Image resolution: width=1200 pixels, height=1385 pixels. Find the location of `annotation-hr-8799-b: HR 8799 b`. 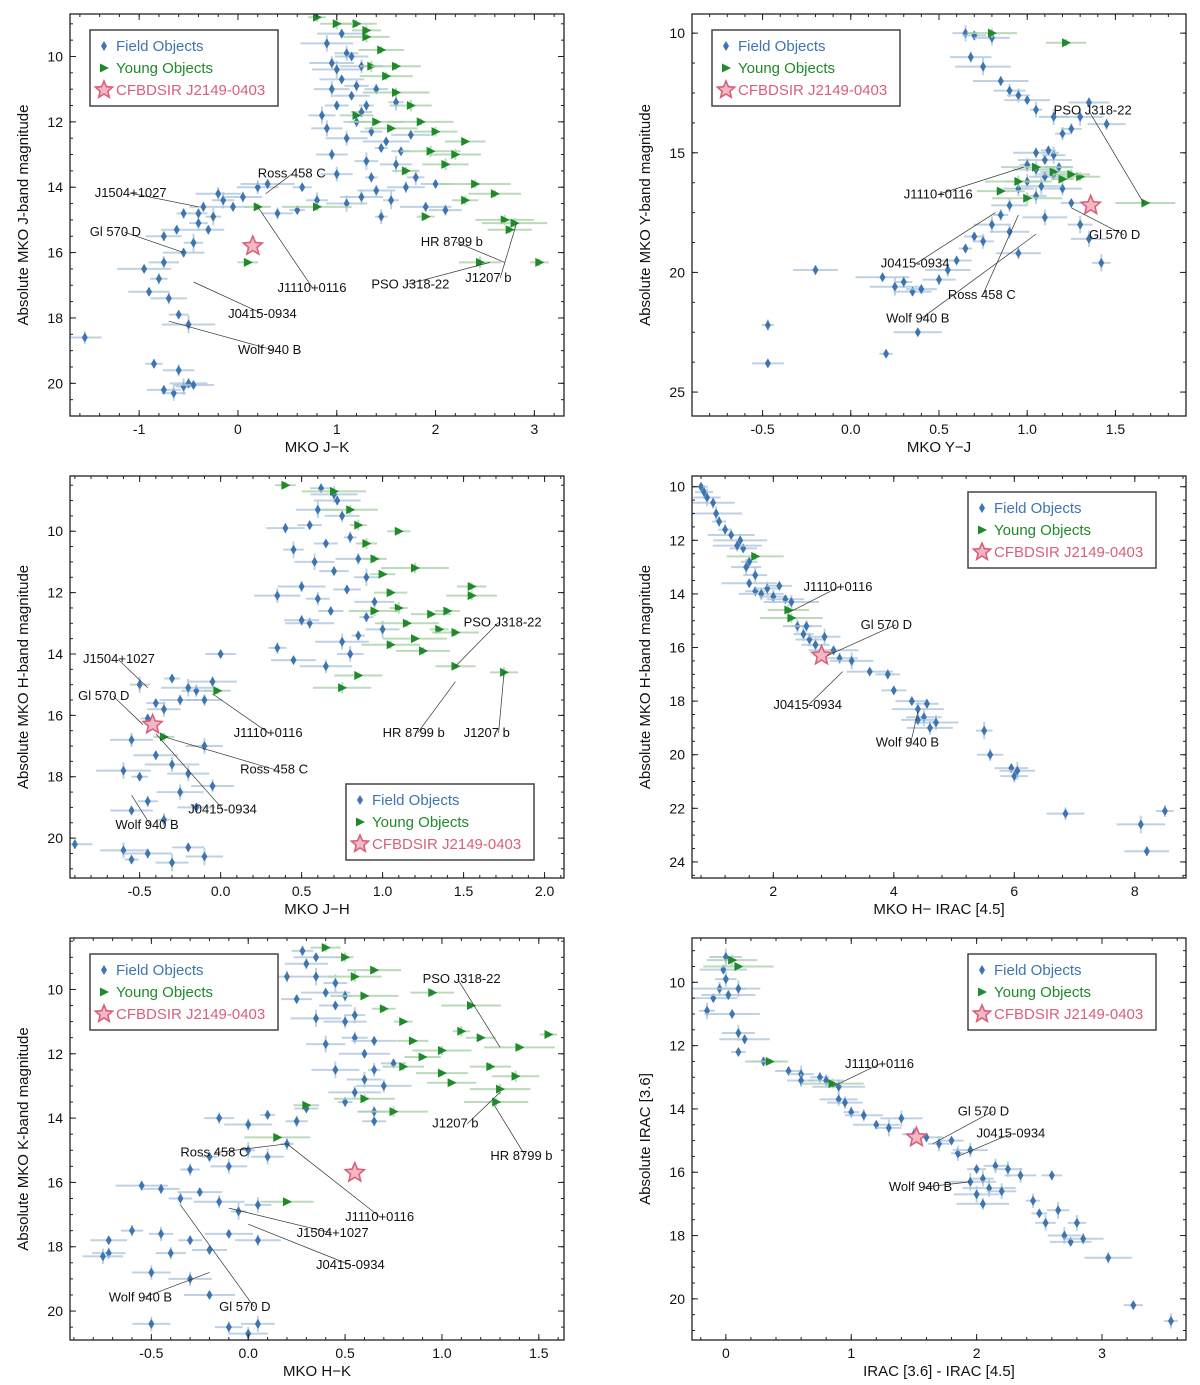

annotation-hr-8799-b: HR 8799 b is located at coordinates (452, 241).